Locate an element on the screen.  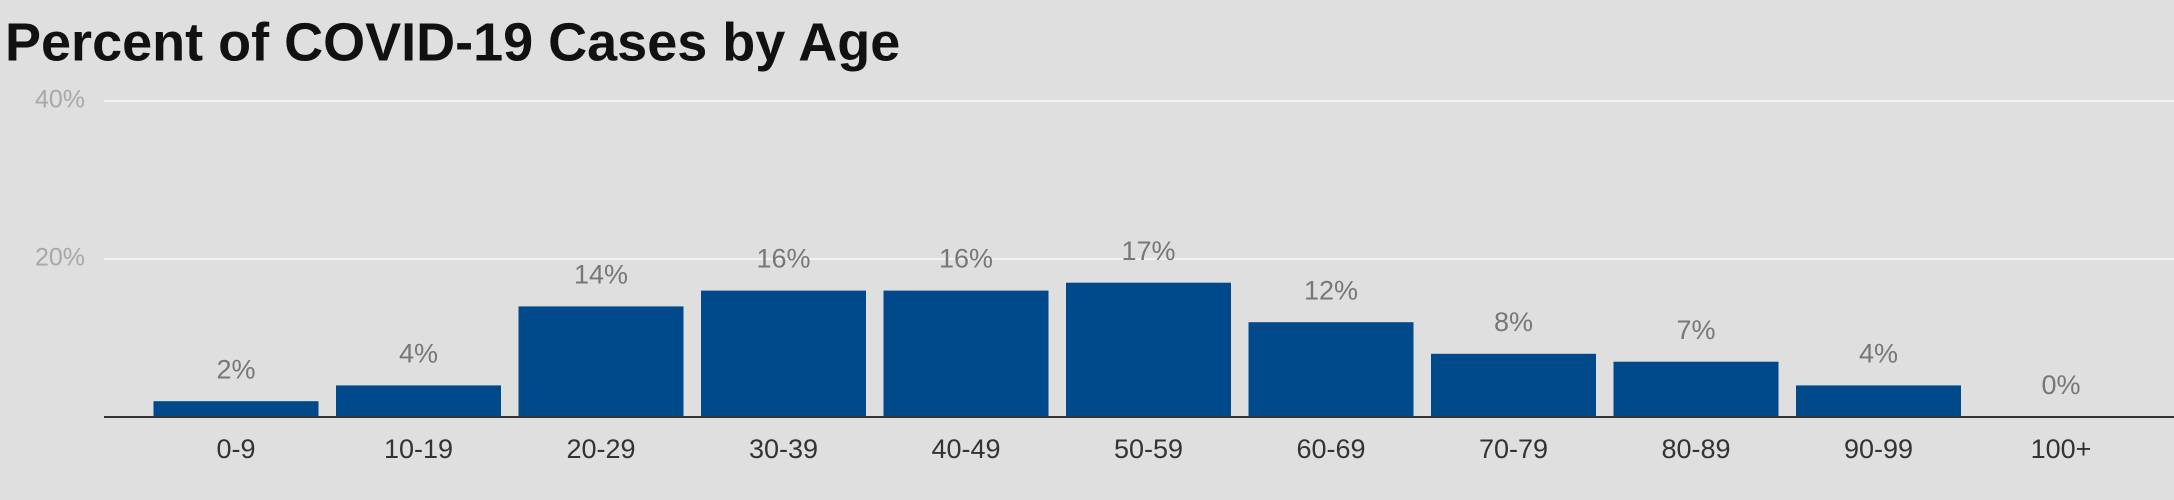
x-tick-label: 20-29 is located at coordinates (600, 449).